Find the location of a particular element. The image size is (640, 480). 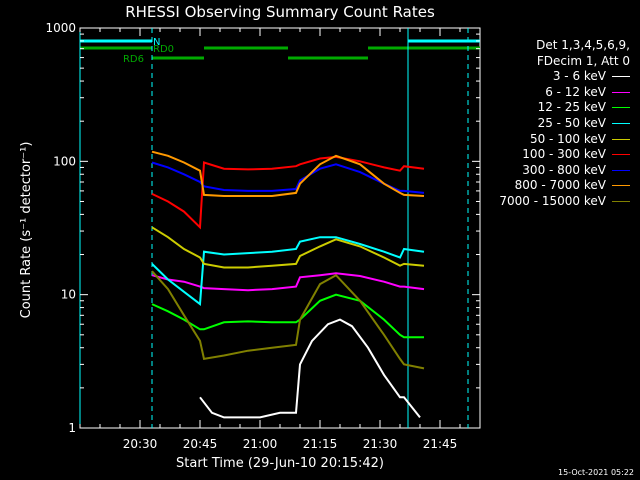

x-tick-label: 21:45 is located at coordinates (440, 444).